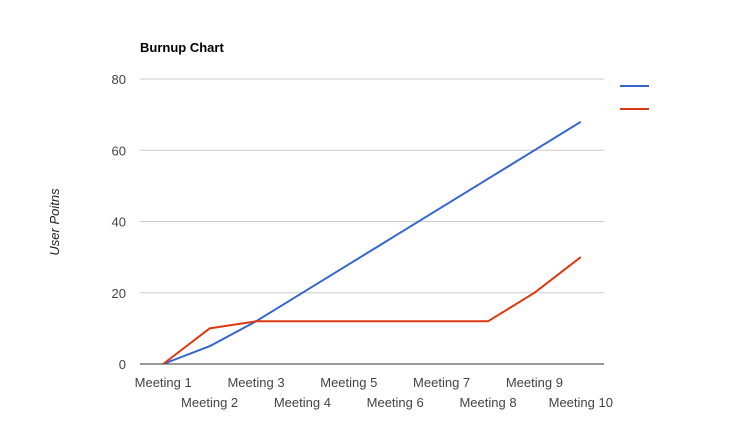 Image resolution: width=743 pixels, height=446 pixels. I want to click on x-tick-label-8: Meeting 9, so click(534, 382).